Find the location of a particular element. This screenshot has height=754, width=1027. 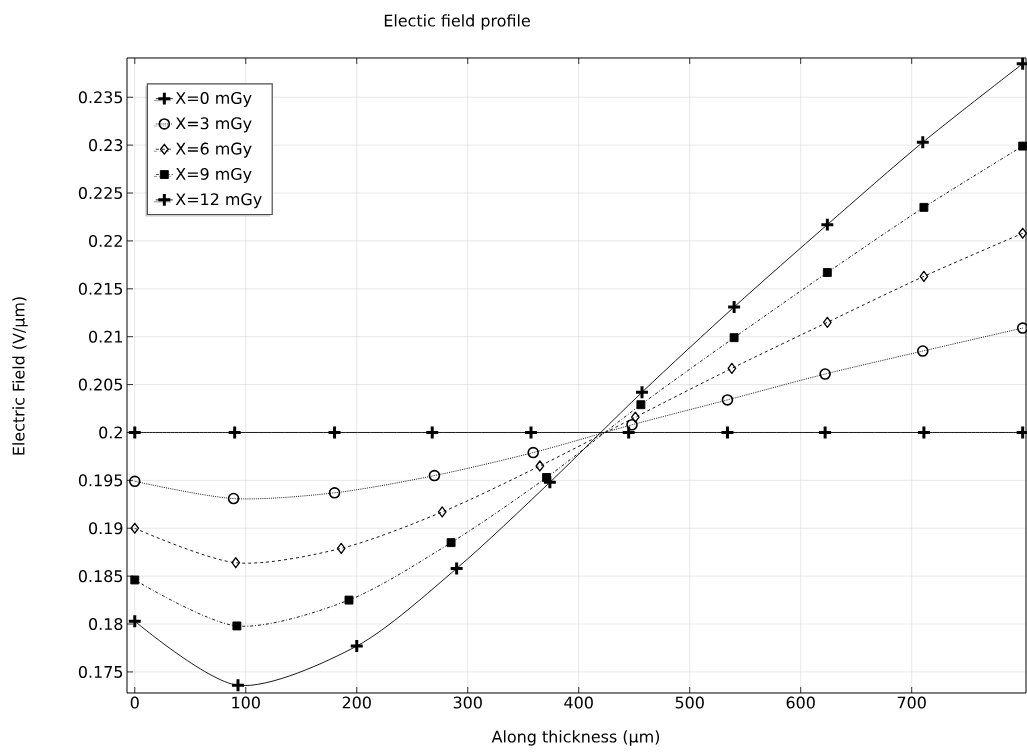

y-tick-label: 0.225 is located at coordinates (100, 193).